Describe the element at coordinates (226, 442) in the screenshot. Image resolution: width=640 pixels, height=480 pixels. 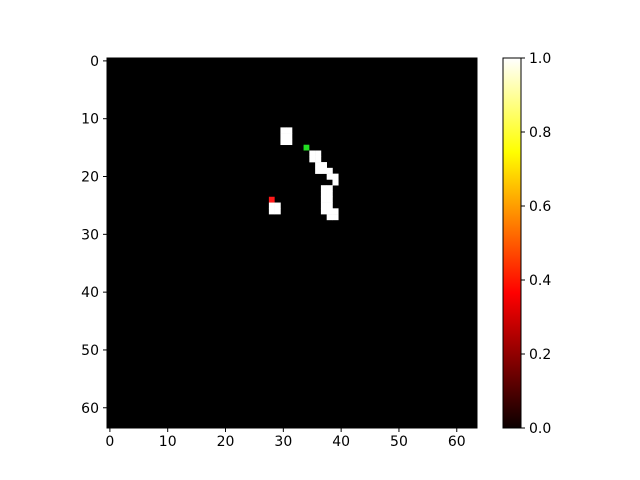
I see `x-tick-label: 20` at that location.